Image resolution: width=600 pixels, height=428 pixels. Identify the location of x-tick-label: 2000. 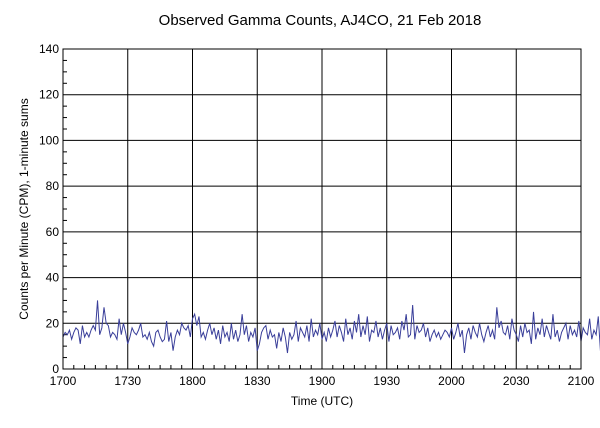
(451, 381).